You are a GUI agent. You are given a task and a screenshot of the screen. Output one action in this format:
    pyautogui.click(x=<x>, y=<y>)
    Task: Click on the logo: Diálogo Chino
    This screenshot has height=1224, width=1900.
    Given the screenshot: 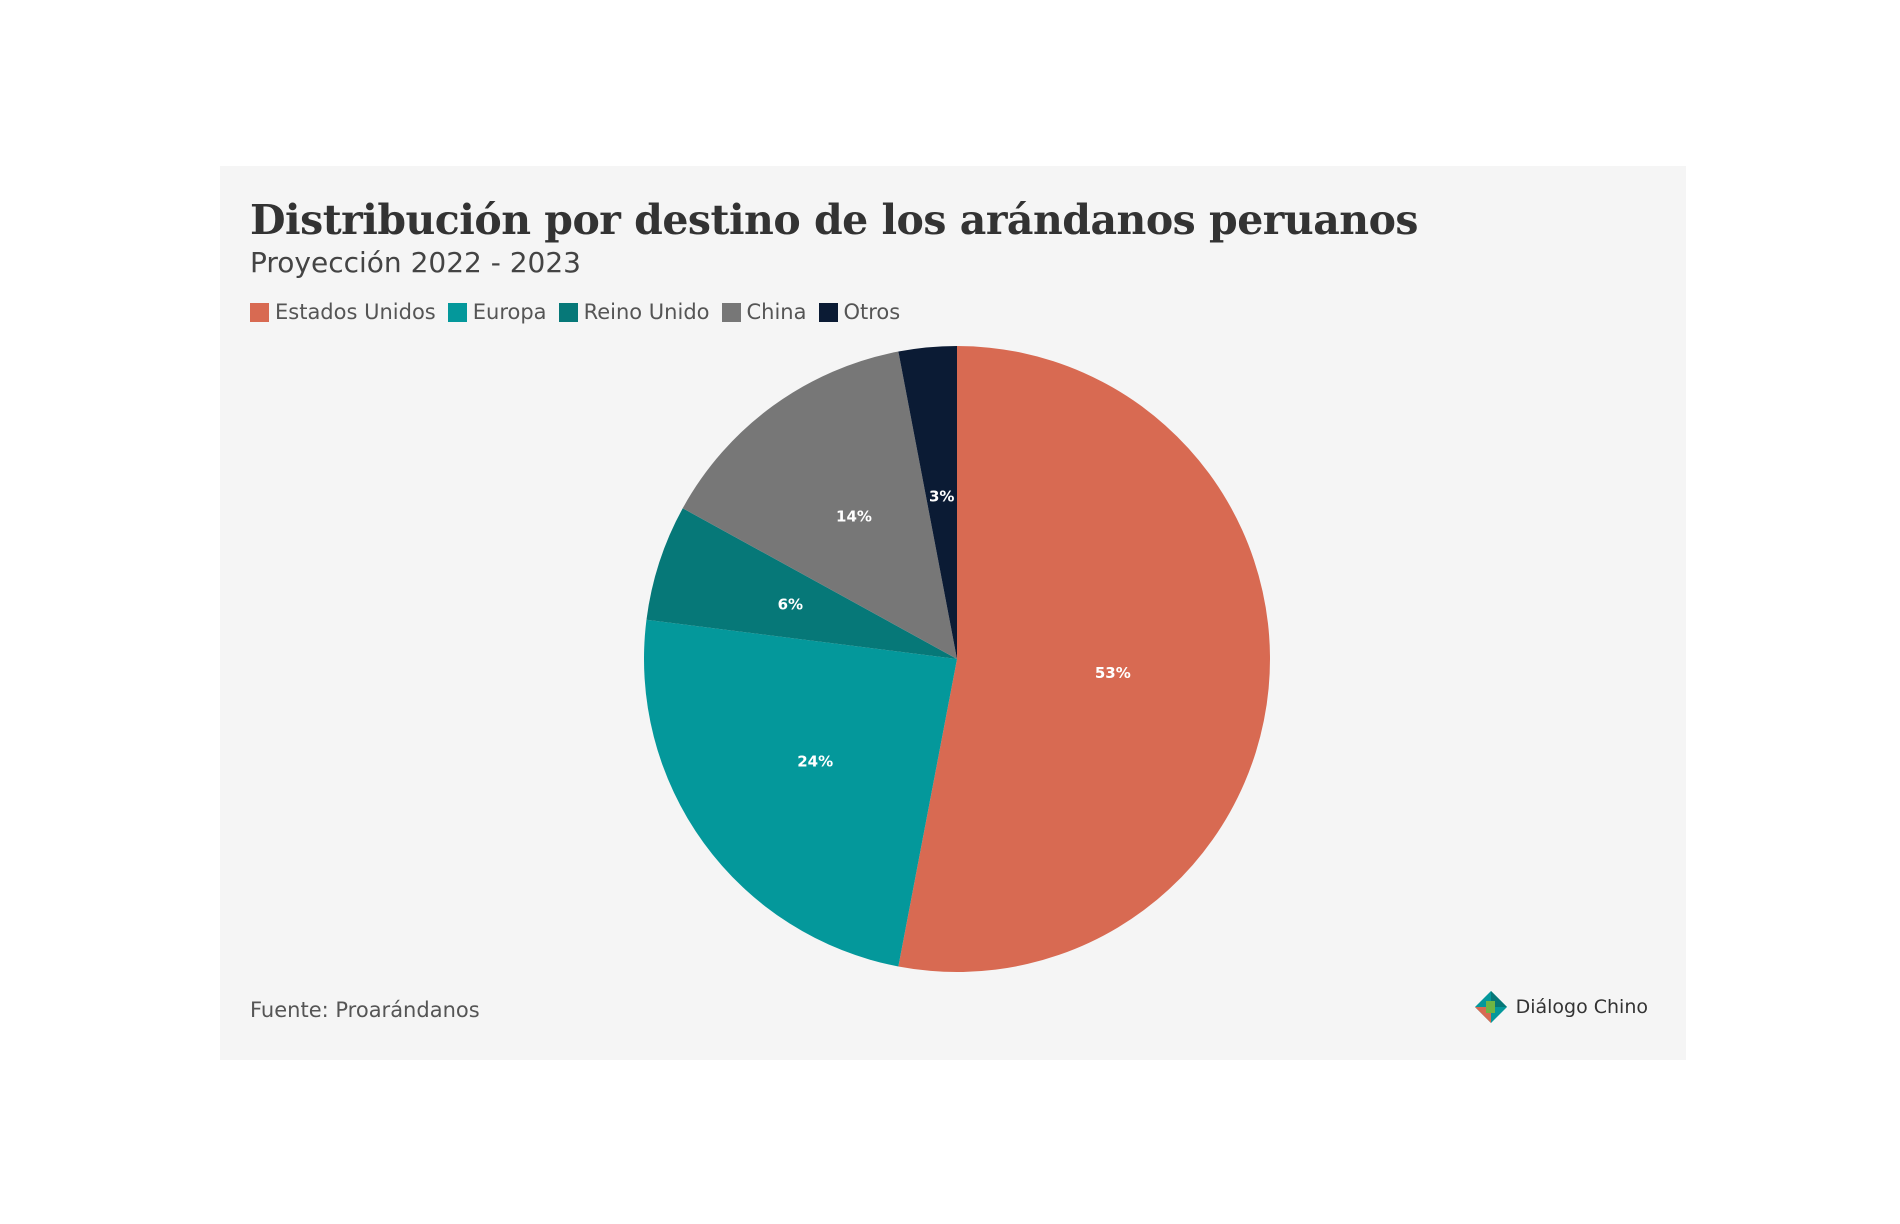 What is the action you would take?
    pyautogui.click(x=1561, y=1007)
    